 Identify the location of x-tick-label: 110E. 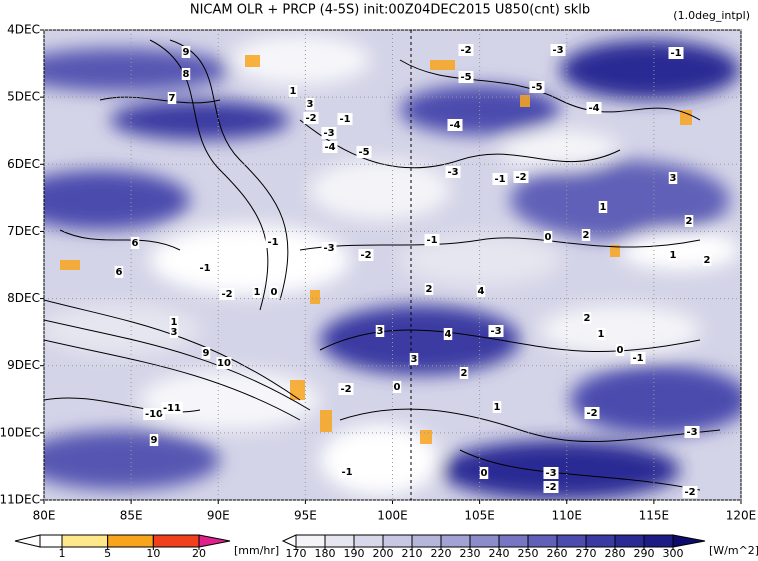
(567, 516).